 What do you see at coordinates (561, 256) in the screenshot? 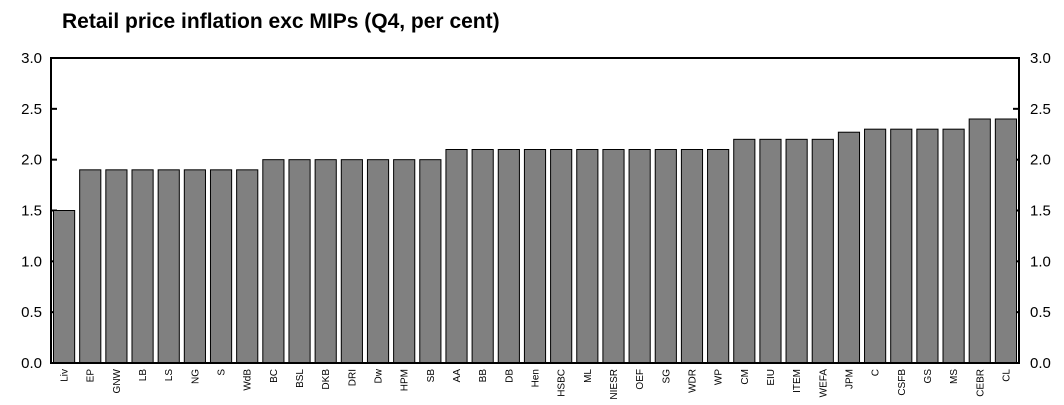
I see `bar-hsbc` at bounding box center [561, 256].